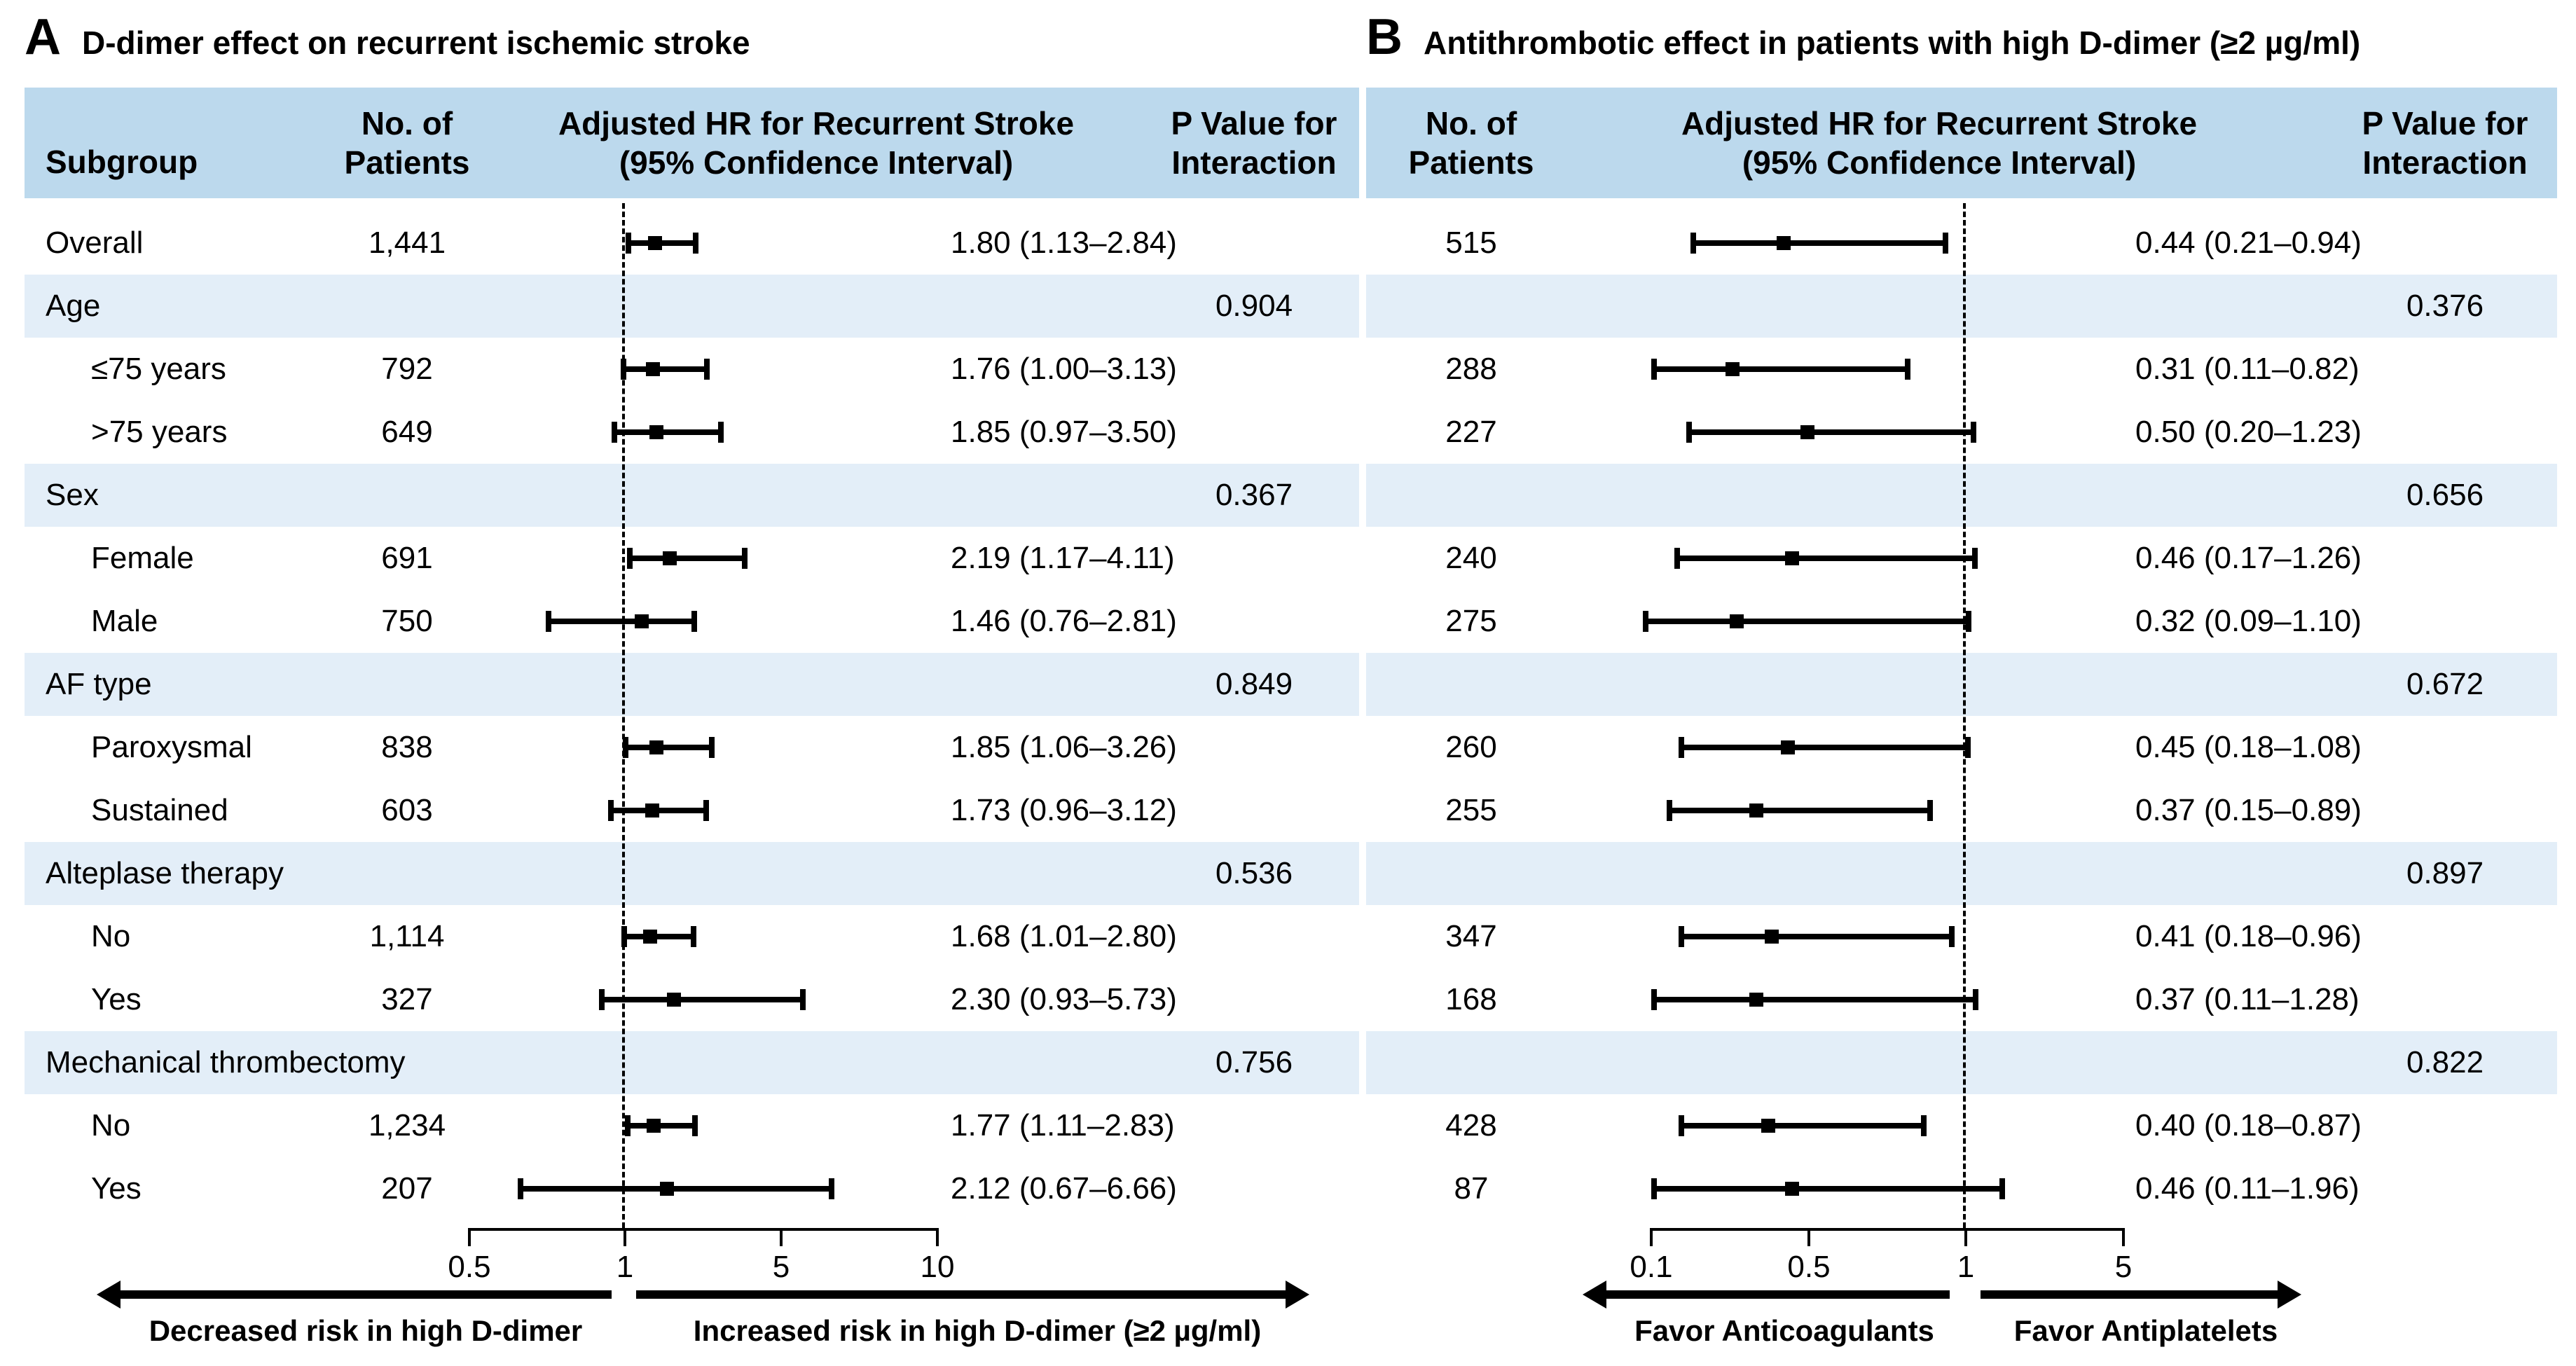  I want to click on forest-row: 347 0.41 (0.18–0.96), so click(1961, 936).